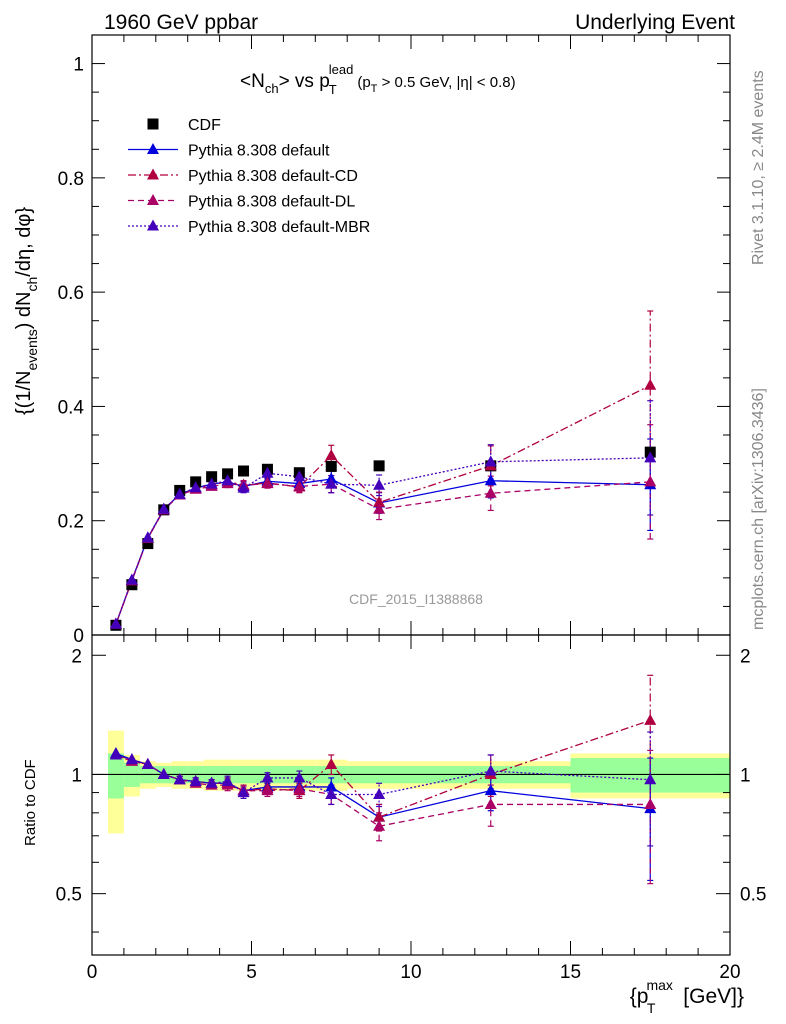 This screenshot has width=786, height=1024. What do you see at coordinates (71, 179) in the screenshot?
I see `y-tick-label: 0.8` at bounding box center [71, 179].